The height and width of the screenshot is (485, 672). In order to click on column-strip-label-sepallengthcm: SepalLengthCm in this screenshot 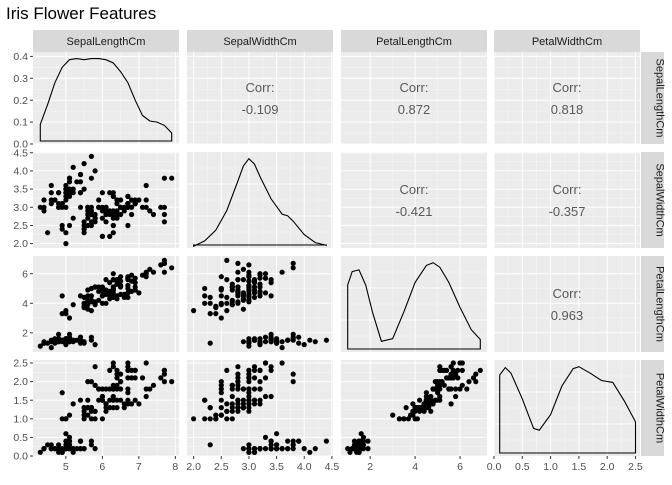, I will do `click(106, 42)`.